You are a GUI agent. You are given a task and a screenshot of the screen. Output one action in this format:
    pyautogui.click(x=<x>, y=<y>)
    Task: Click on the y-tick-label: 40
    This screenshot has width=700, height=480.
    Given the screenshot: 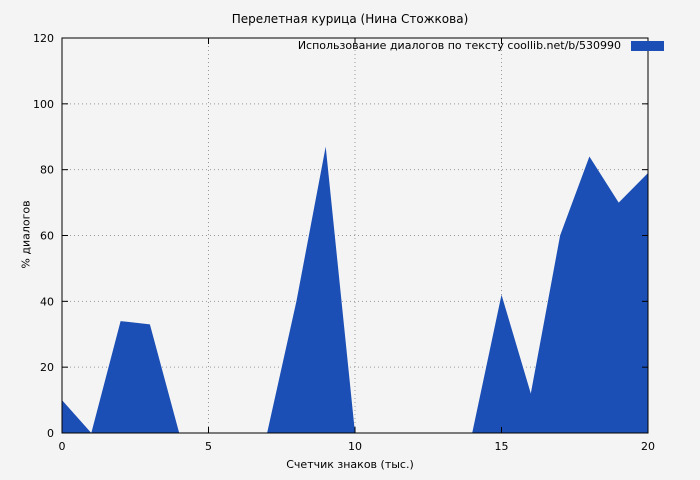 What is the action you would take?
    pyautogui.click(x=47, y=301)
    